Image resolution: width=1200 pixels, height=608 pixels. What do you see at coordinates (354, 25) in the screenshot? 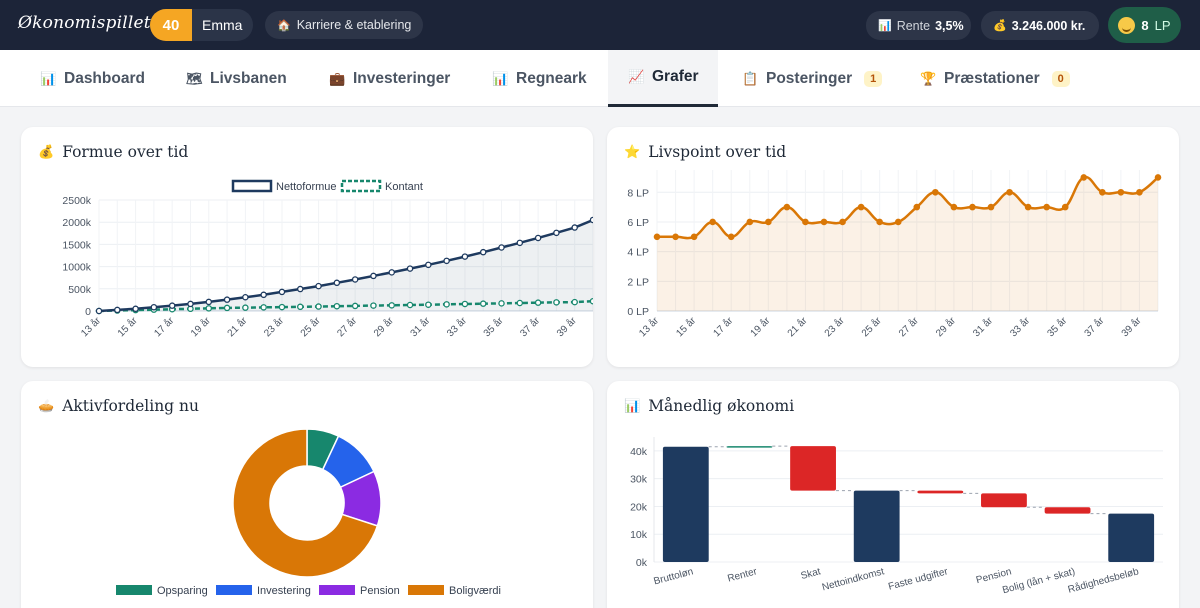
I see `life-phase-label: Karriere & etablering` at bounding box center [354, 25].